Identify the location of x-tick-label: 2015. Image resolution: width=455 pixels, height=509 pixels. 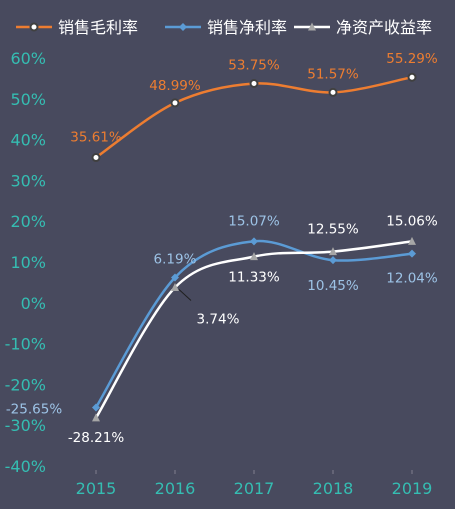
(96, 488).